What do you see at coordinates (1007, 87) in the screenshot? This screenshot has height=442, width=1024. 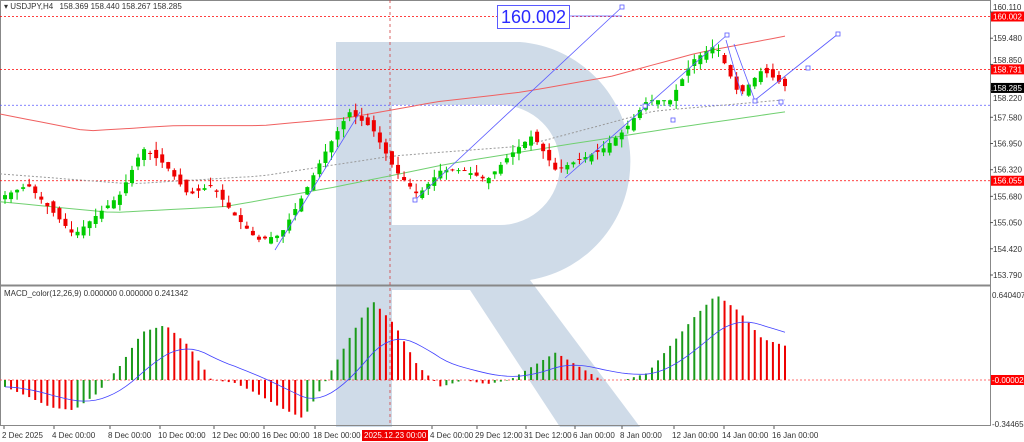 I see `current-price-tag` at bounding box center [1007, 87].